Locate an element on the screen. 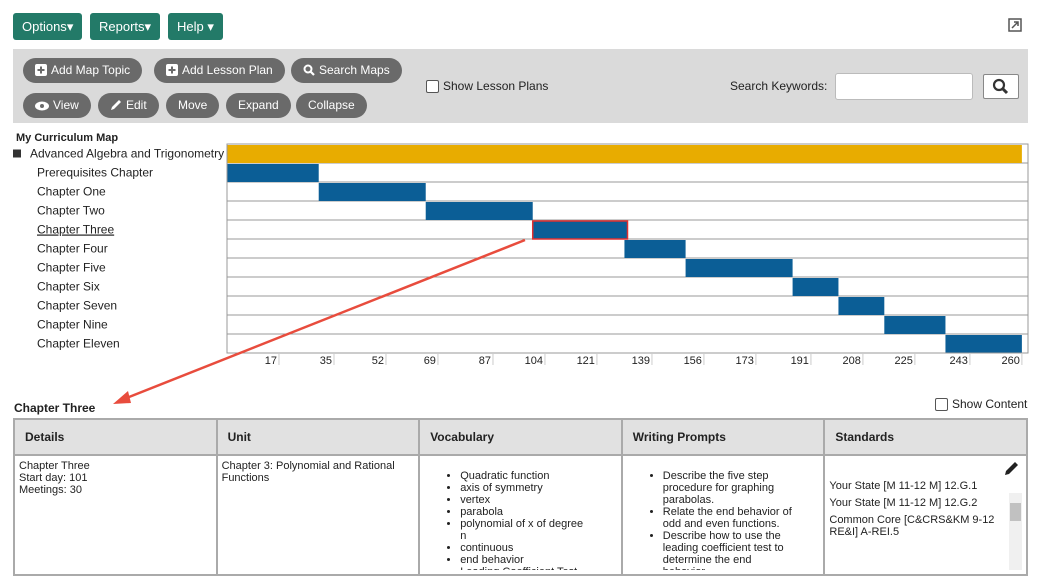  search-icon is located at coordinates (1000, 86).